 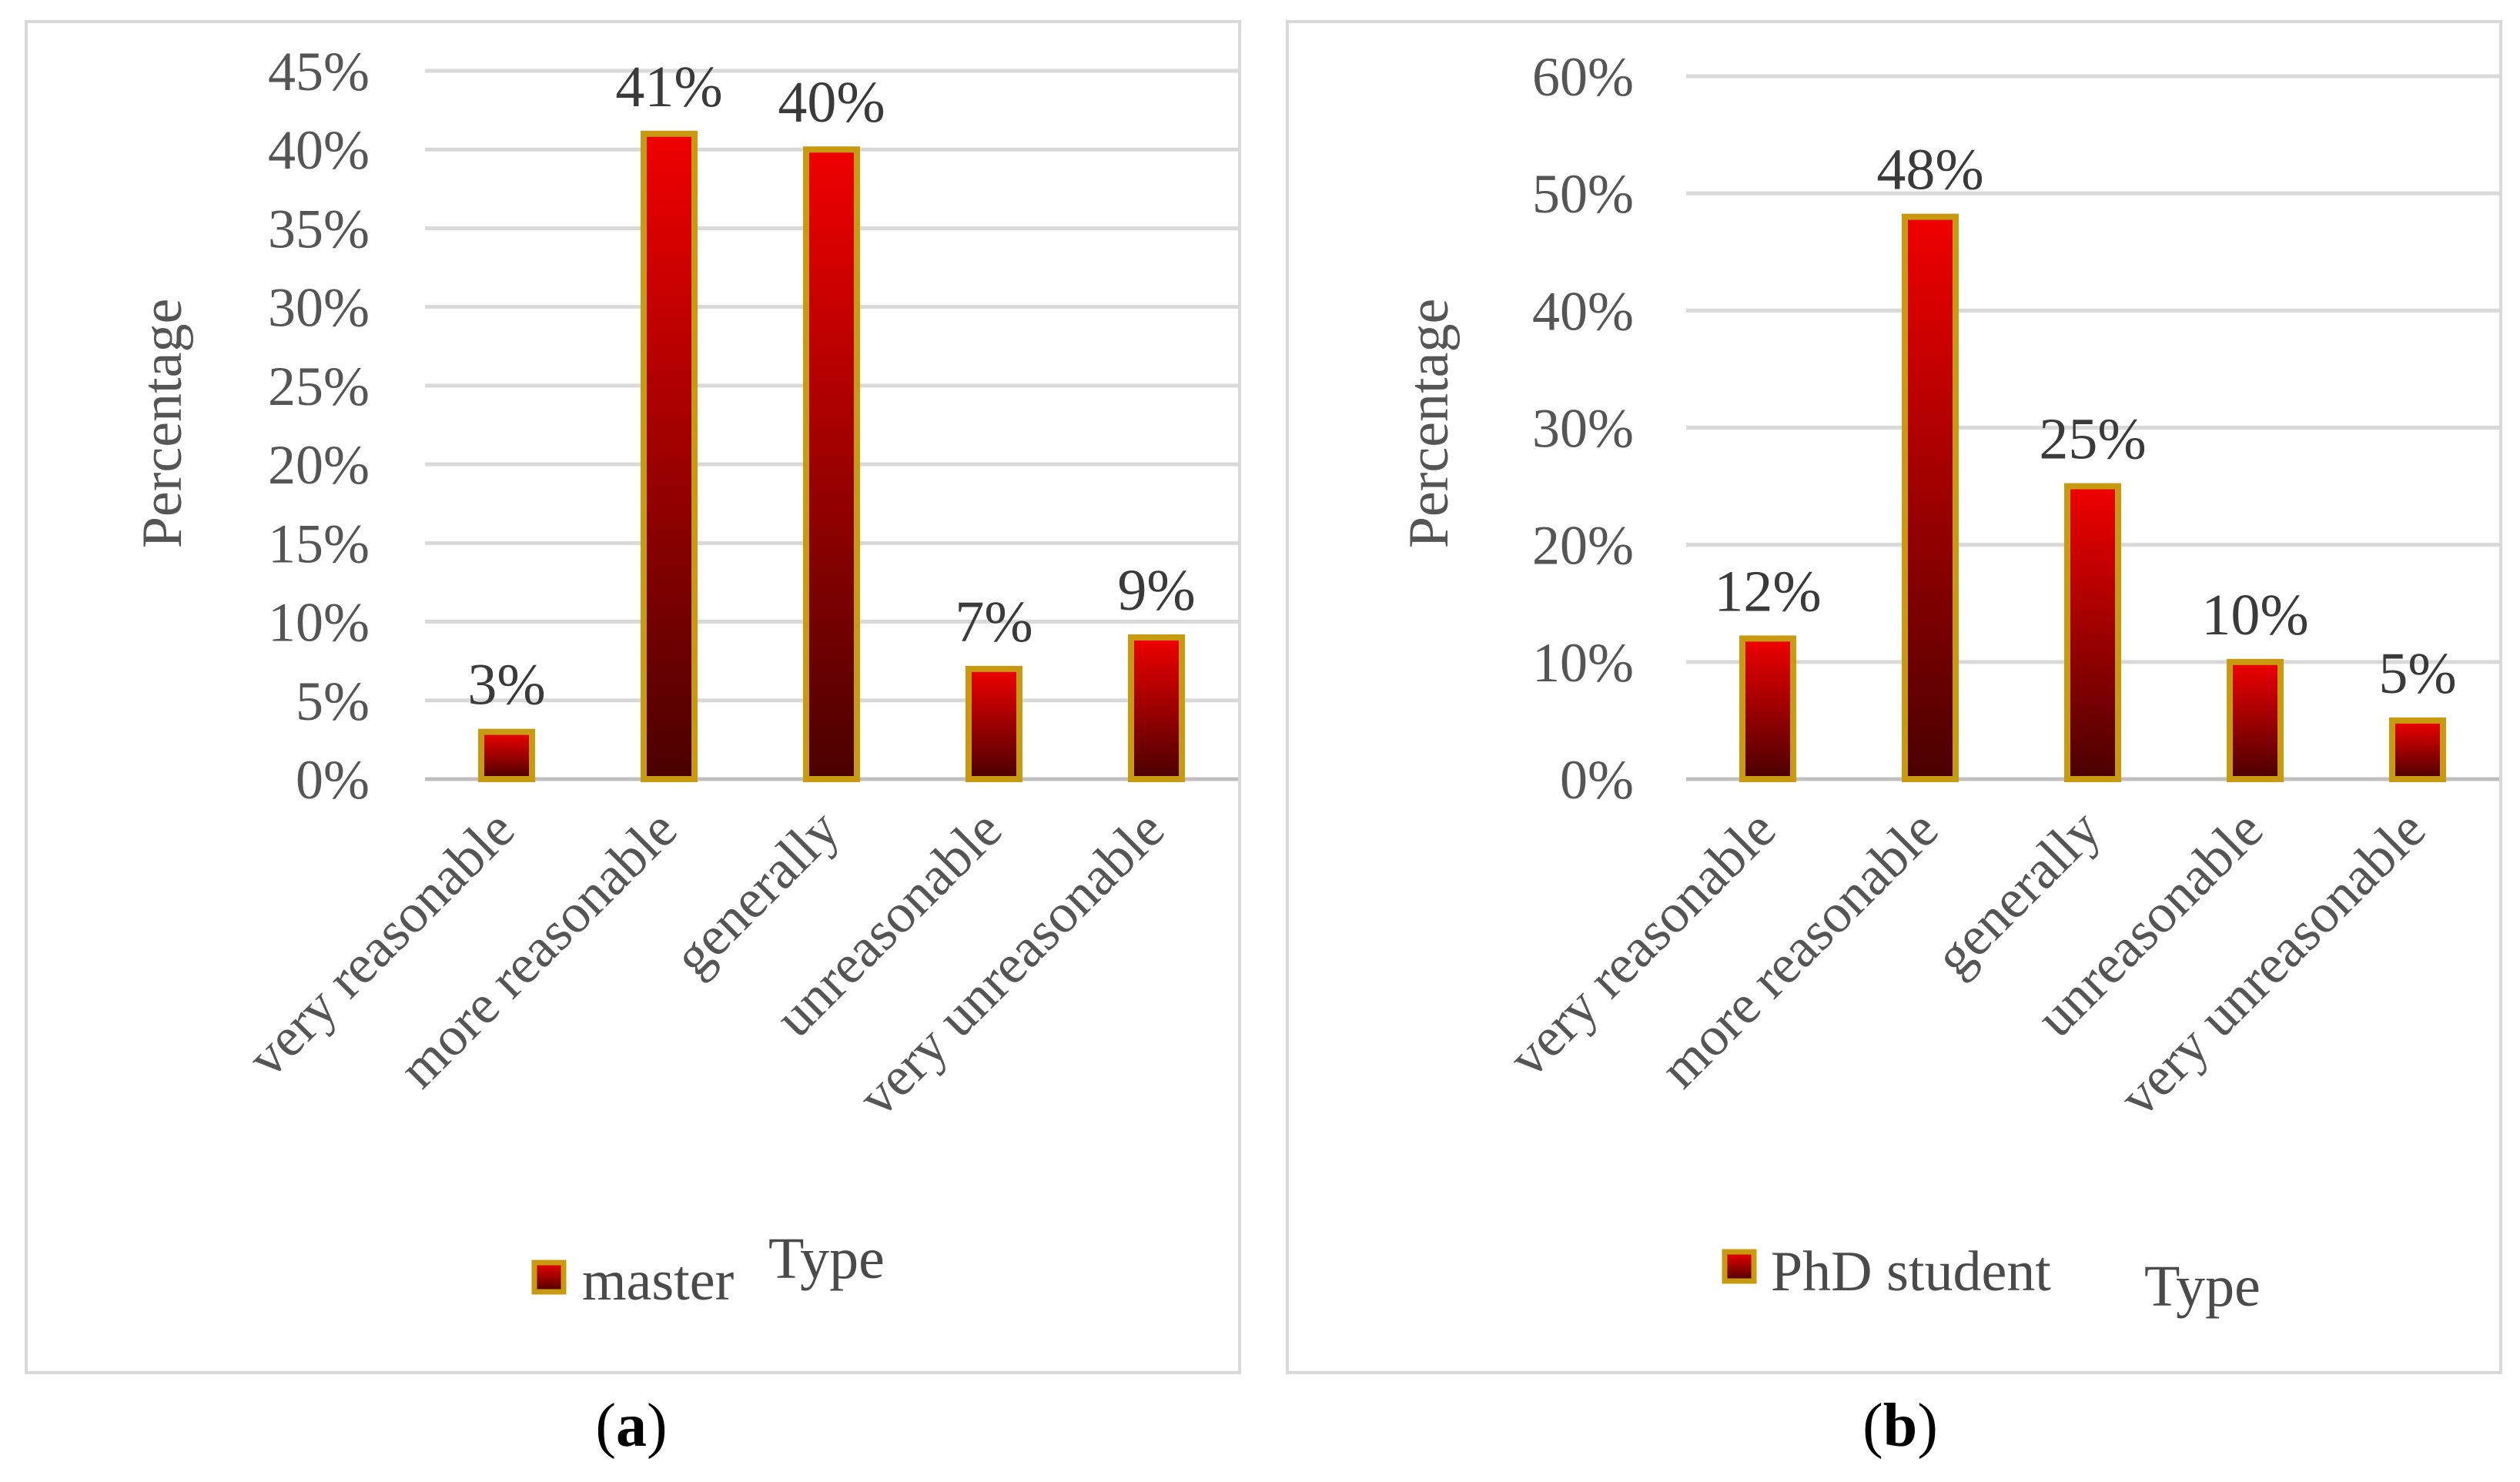 What do you see at coordinates (1156, 590) in the screenshot?
I see `data-label: 9%` at bounding box center [1156, 590].